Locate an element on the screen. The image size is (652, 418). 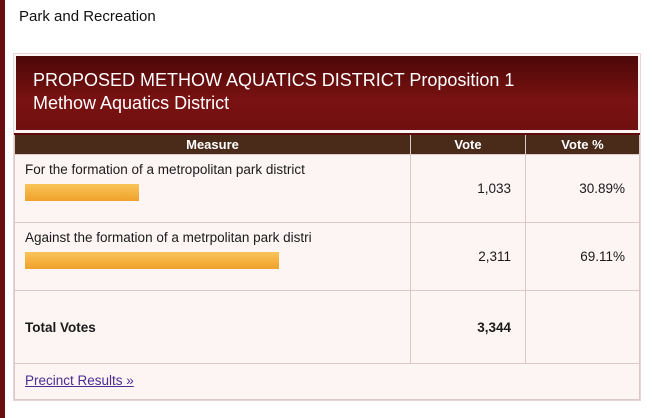
total-votes-count: 3,344 is located at coordinates (468, 327).